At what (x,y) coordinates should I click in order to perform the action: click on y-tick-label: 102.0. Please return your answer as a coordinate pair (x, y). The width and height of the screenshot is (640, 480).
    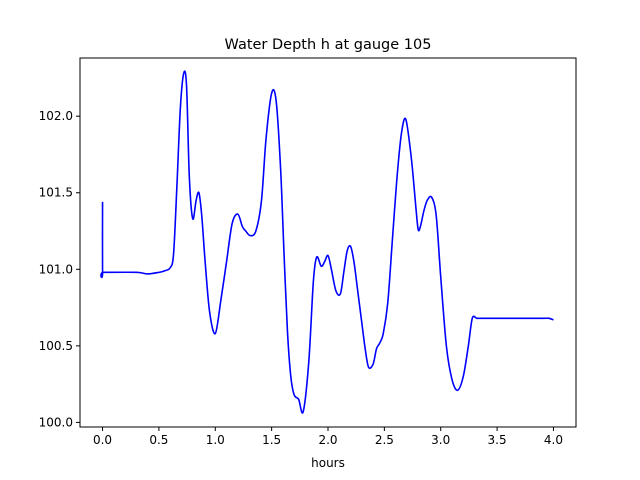
    Looking at the image, I should click on (56, 116).